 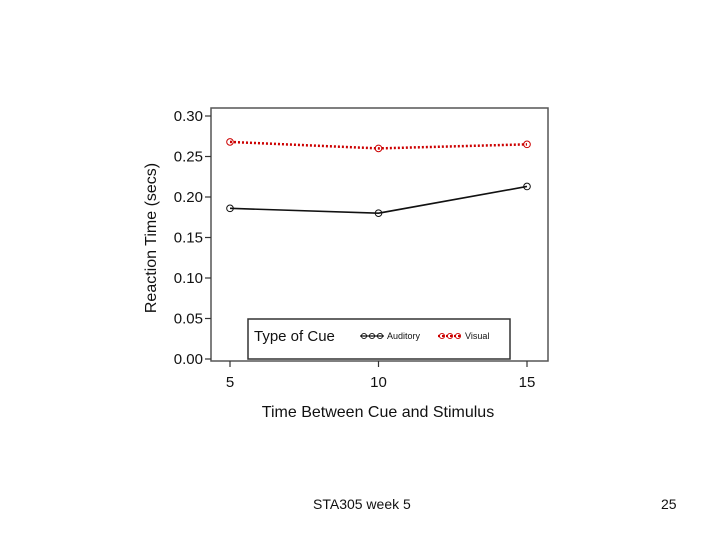 What do you see at coordinates (378, 200) in the screenshot?
I see `series-line-auditory` at bounding box center [378, 200].